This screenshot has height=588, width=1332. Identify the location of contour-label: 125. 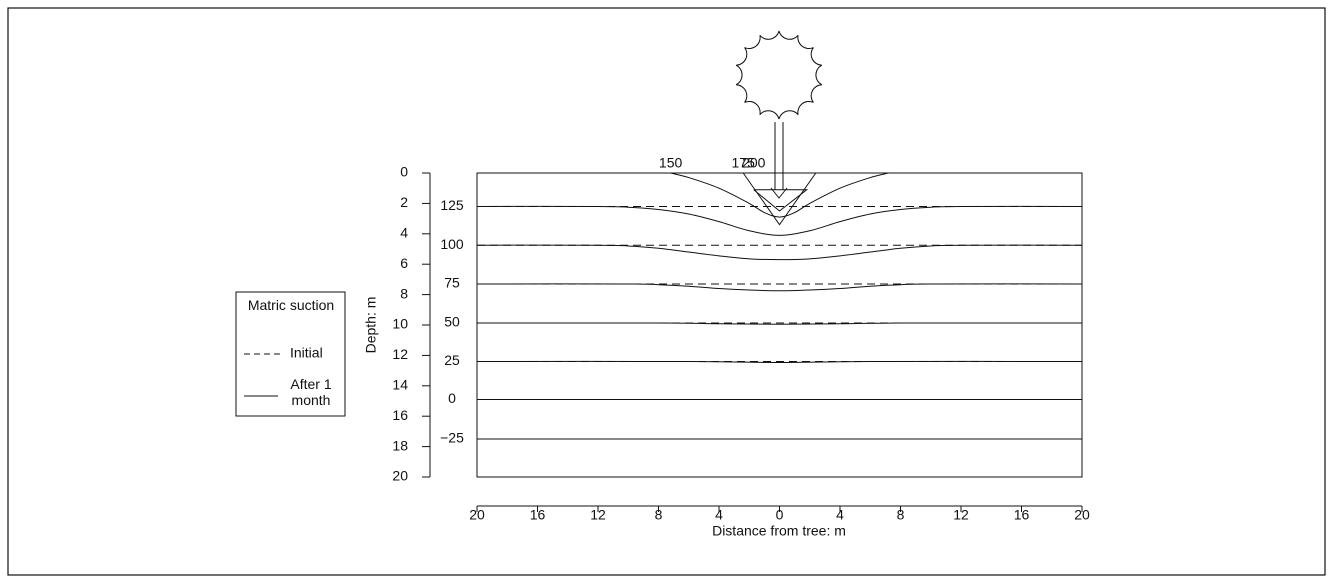
(452, 205).